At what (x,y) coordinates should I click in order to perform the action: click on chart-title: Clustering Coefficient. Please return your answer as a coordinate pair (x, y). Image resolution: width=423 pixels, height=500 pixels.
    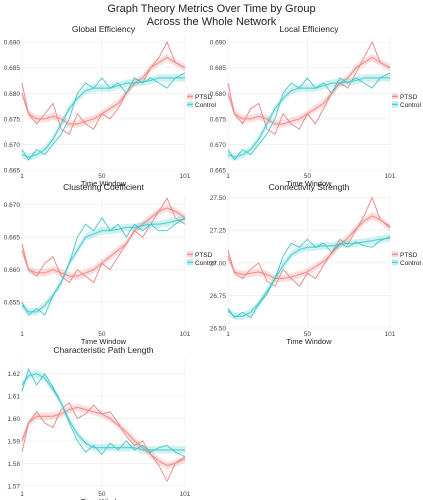
    Looking at the image, I should click on (103, 187).